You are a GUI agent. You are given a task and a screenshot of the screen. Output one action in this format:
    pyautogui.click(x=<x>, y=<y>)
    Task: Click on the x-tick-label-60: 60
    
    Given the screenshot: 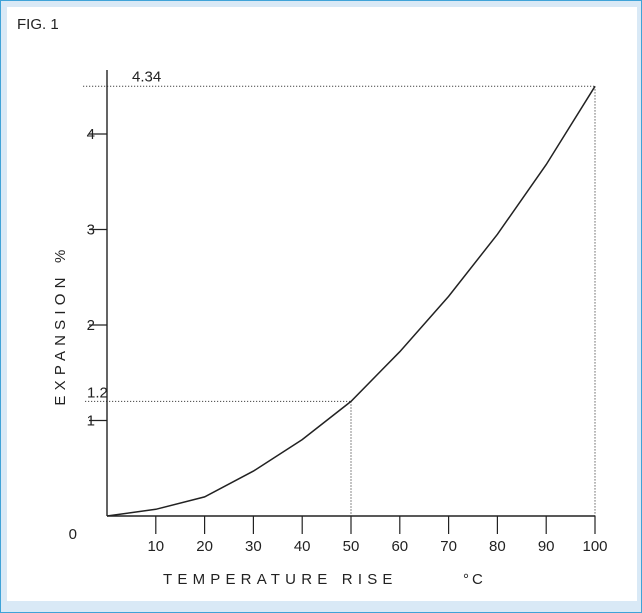 What is the action you would take?
    pyautogui.click(x=399, y=546)
    